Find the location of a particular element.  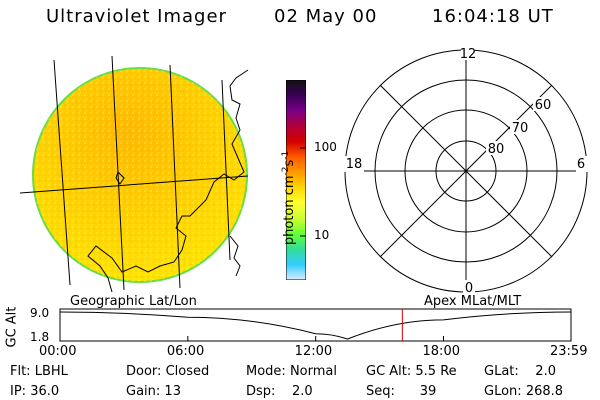

gcalt-value: 5.5 Re is located at coordinates (436, 371).